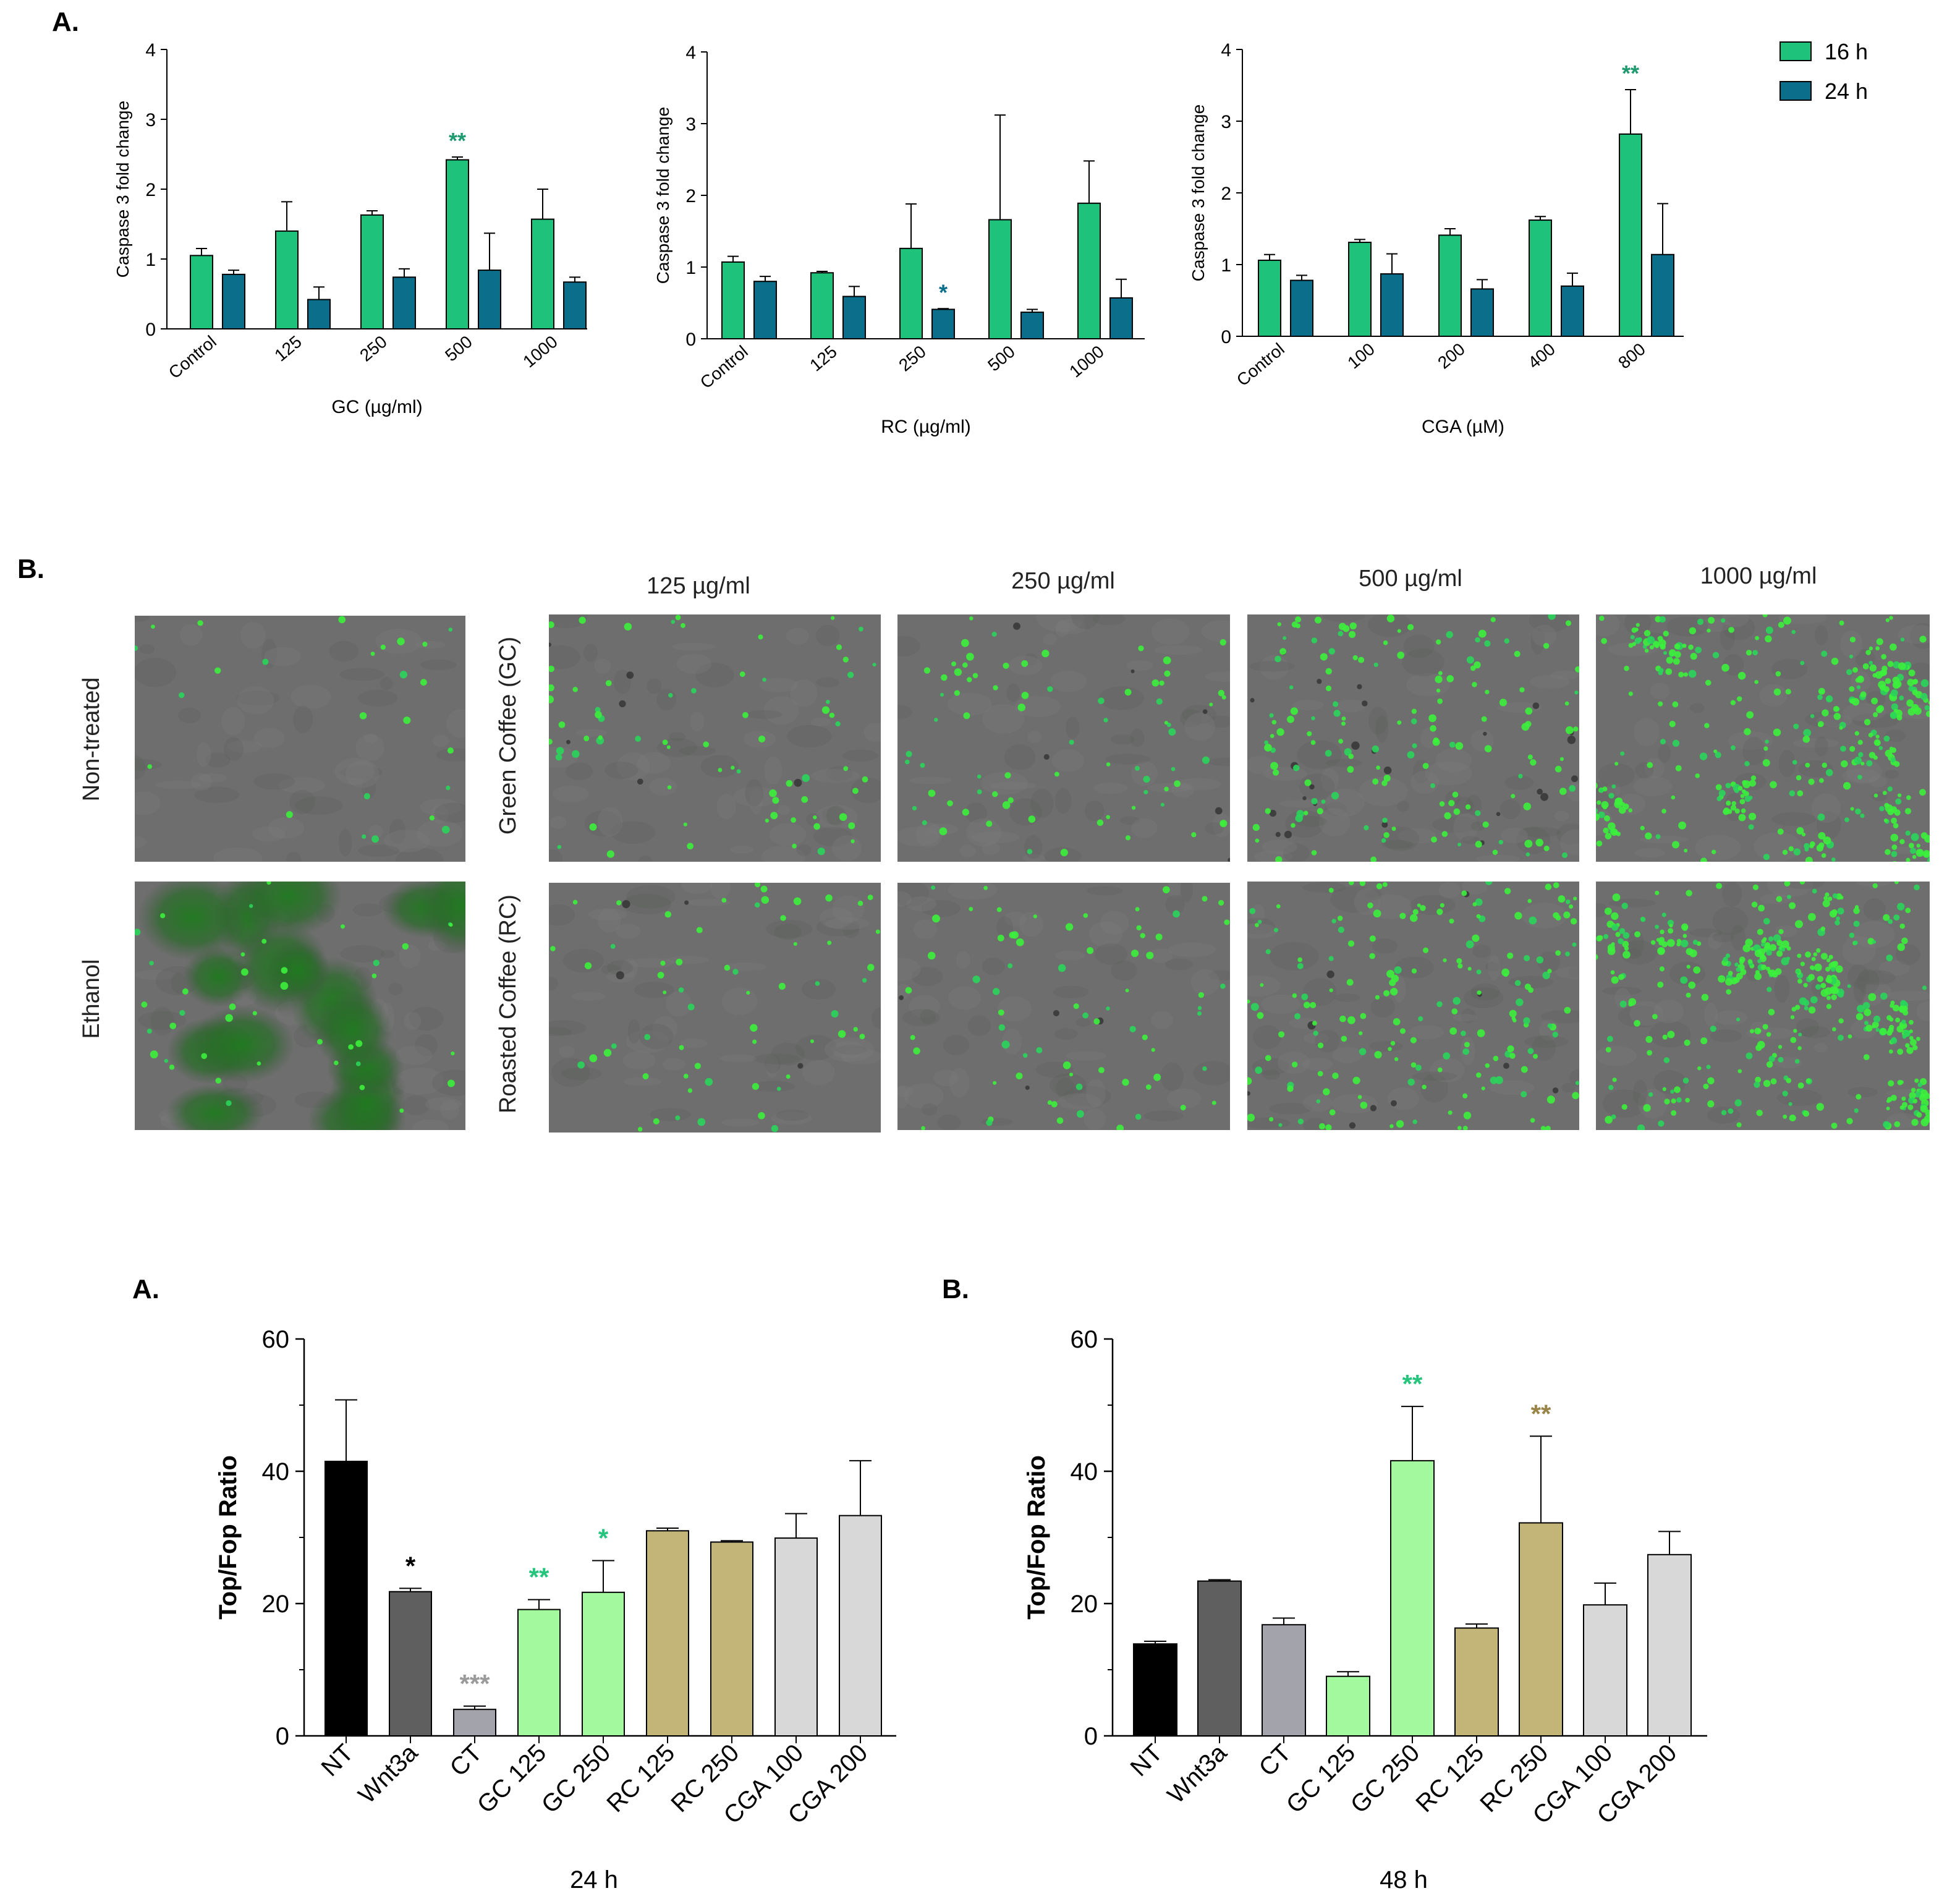  Describe the element at coordinates (276, 1339) in the screenshot. I see `y-tick-label: 60` at that location.